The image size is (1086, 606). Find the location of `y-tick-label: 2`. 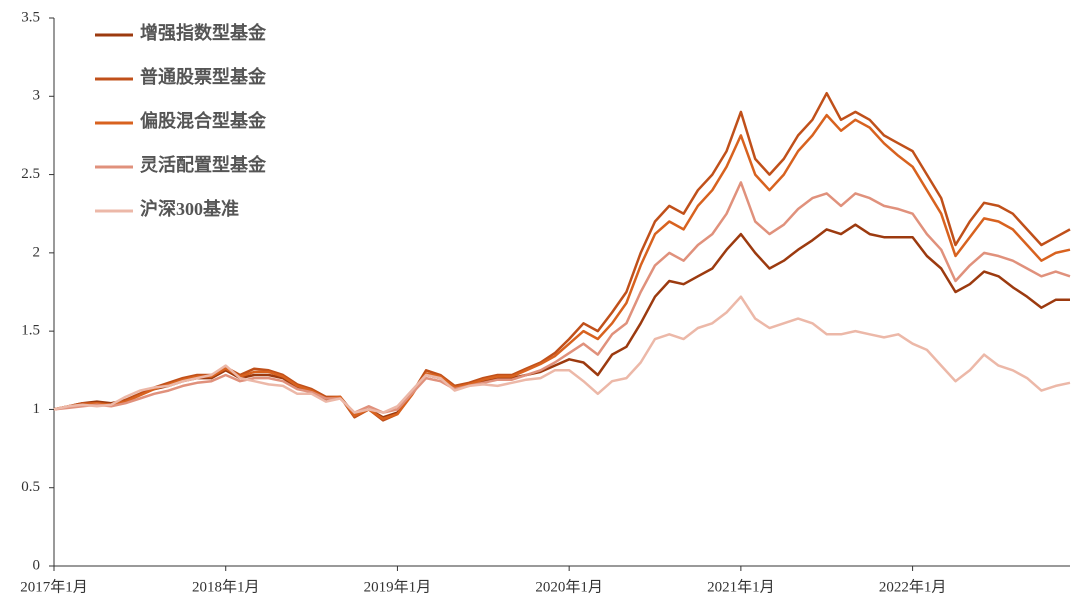

y-tick-label: 2 is located at coordinates (37, 252).